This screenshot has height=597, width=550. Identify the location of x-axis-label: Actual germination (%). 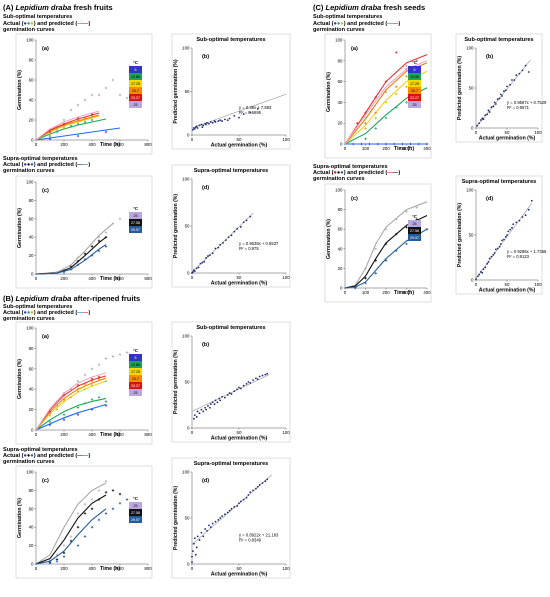
(239, 439).